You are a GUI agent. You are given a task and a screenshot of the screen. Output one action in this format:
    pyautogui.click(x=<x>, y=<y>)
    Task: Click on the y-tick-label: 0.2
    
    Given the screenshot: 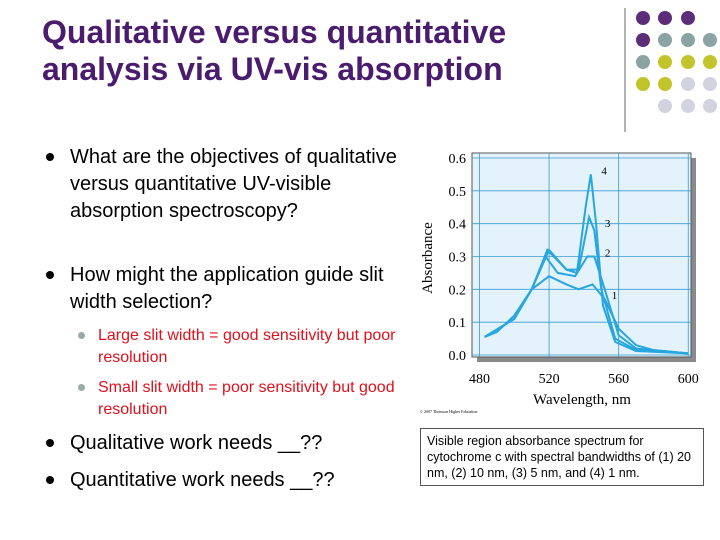 What is the action you would take?
    pyautogui.click(x=458, y=290)
    